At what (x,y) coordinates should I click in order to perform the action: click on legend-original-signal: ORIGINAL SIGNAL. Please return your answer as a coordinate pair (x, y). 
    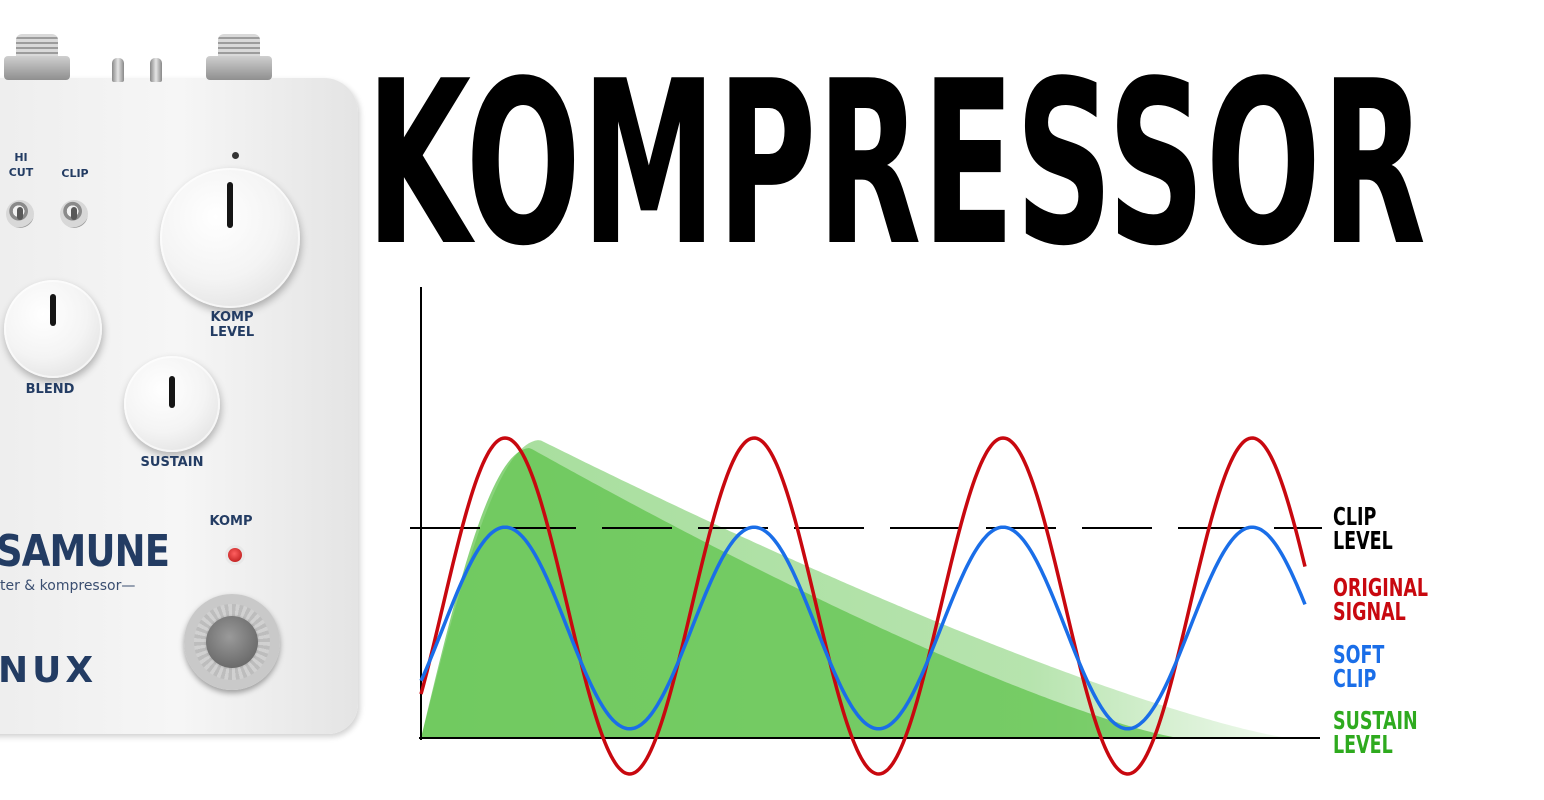
    Looking at the image, I should click on (1381, 599).